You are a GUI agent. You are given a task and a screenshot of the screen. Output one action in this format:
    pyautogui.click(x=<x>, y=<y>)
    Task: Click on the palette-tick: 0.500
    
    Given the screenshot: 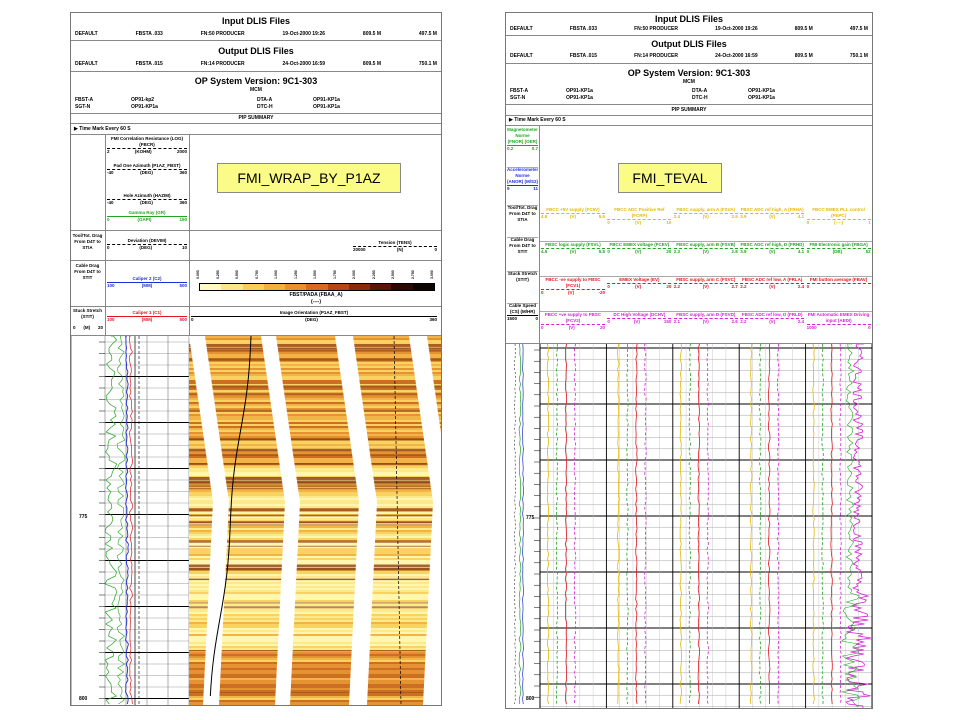 What is the action you would take?
    pyautogui.click(x=237, y=274)
    